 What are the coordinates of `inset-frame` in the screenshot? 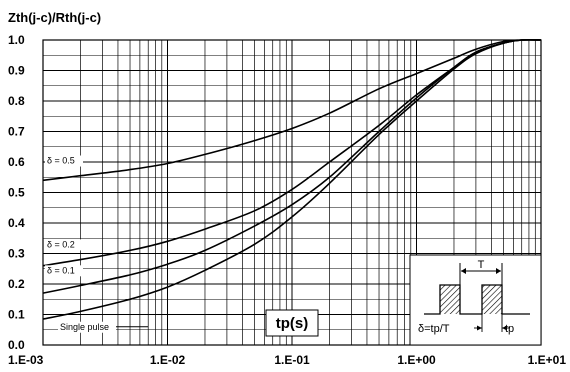 It's located at (475, 300).